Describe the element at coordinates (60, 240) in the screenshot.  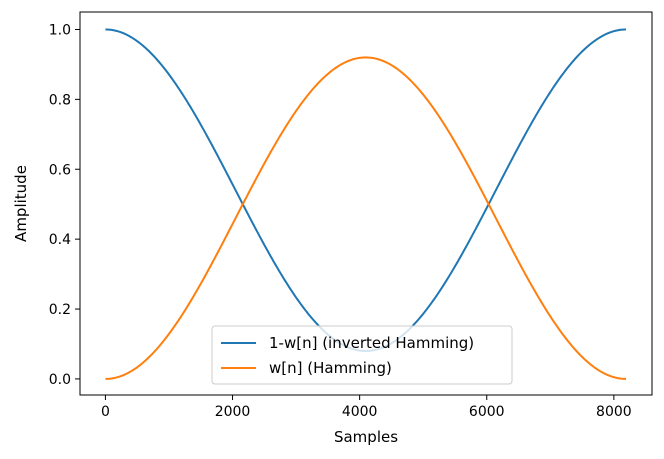
I see `y-tick-label: 0.4` at that location.